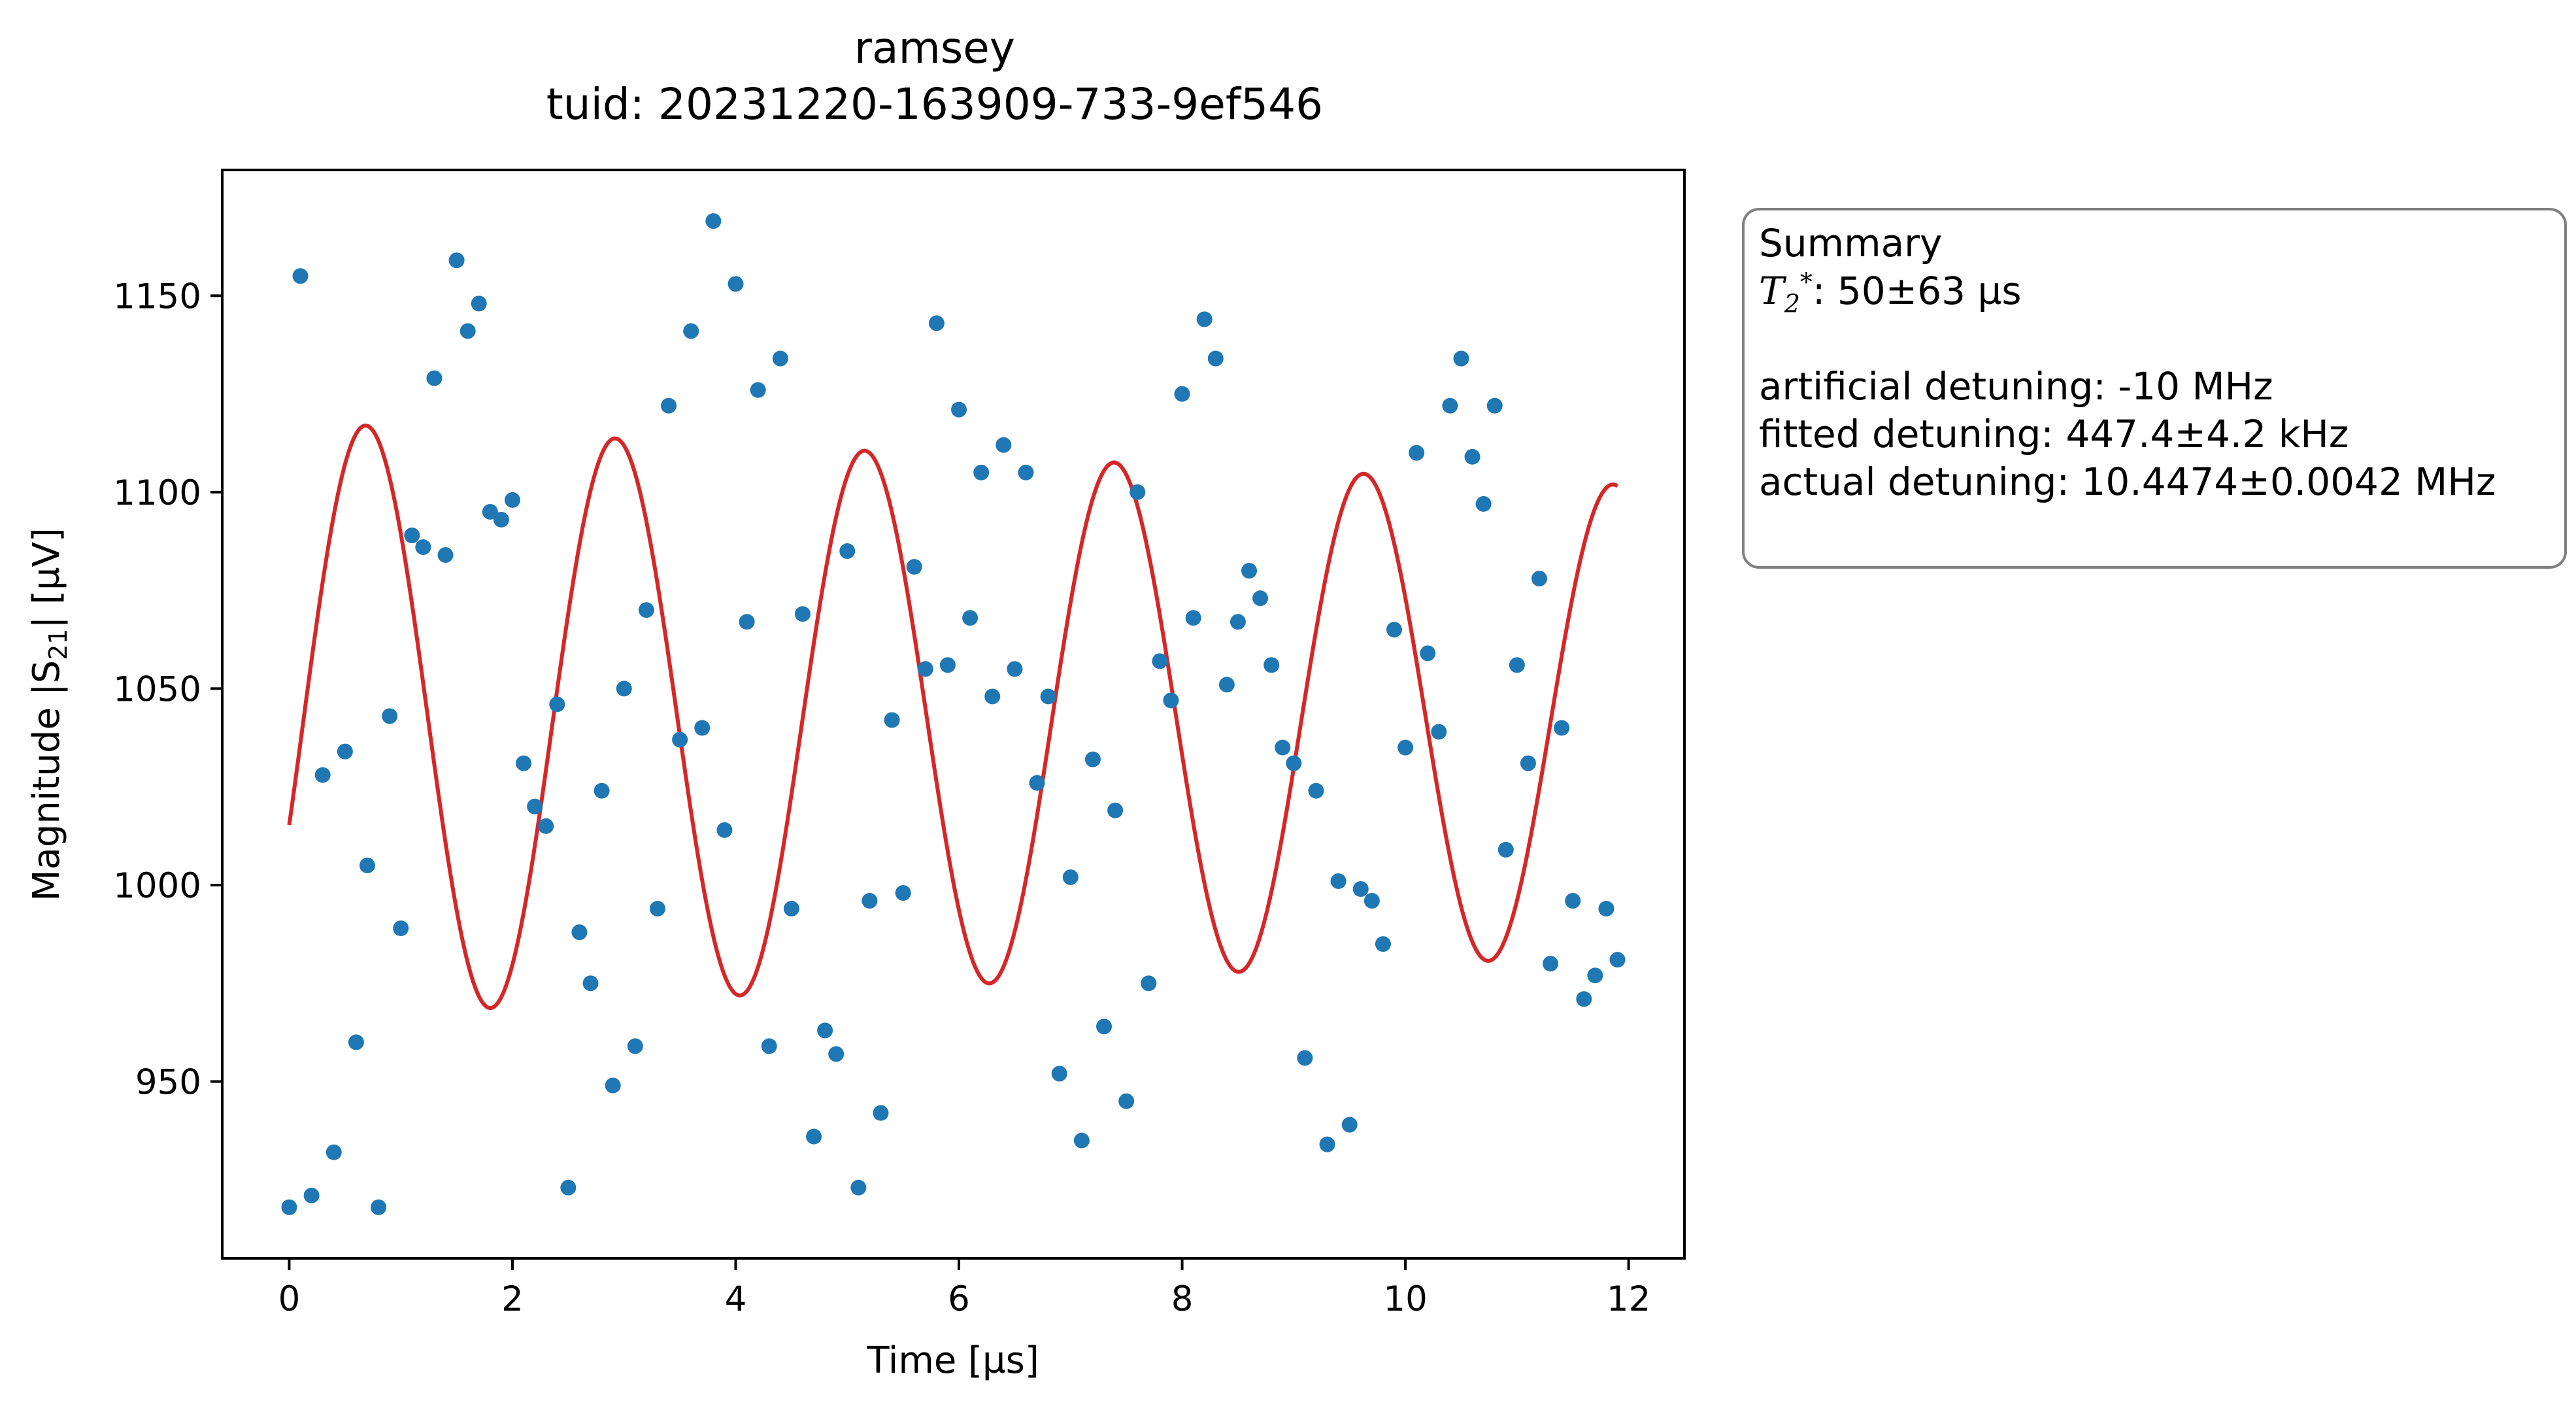  I want to click on y-tick-label: 1150, so click(157, 296).